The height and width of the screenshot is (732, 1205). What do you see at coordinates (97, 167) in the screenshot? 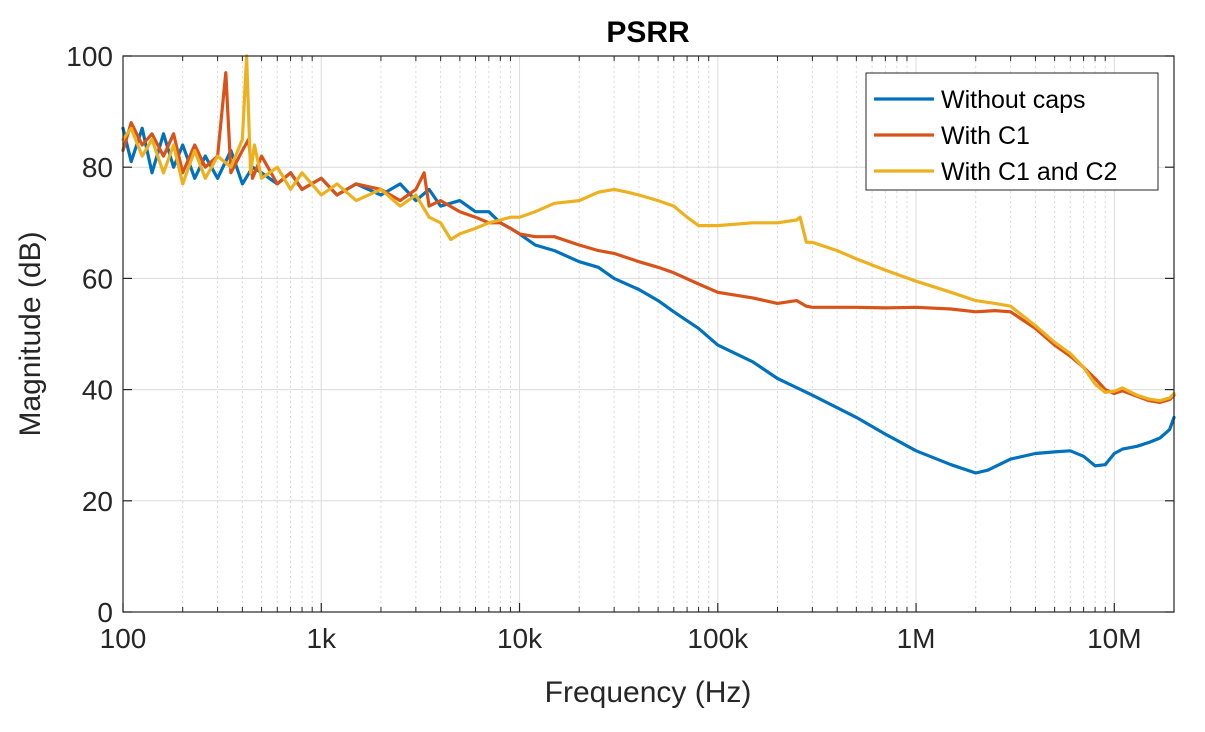
I see `y-tick-label: 80` at bounding box center [97, 167].